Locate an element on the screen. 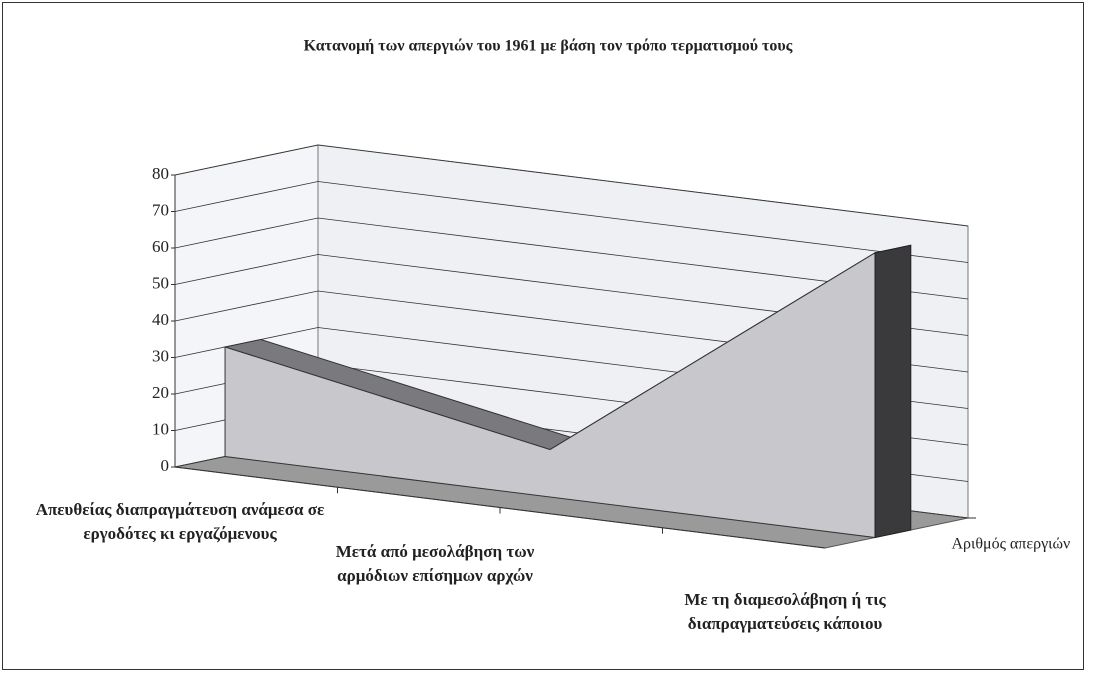 The height and width of the screenshot is (683, 1096). y-tick-label: 80 is located at coordinates (160, 173).